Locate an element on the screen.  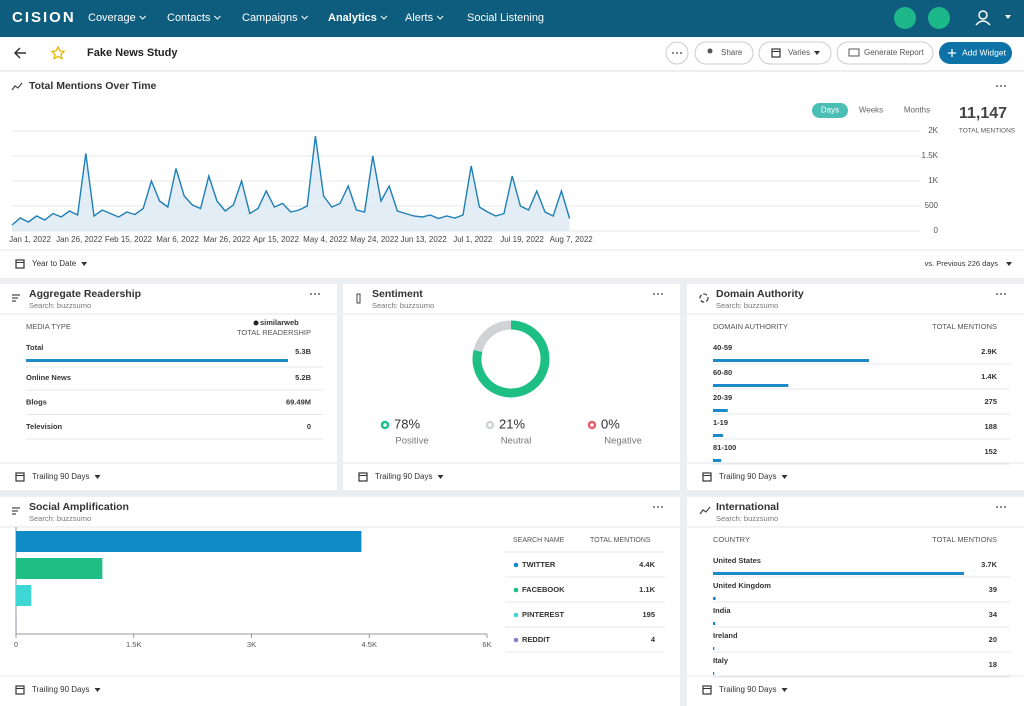
column-header: SEARCH NAME is located at coordinates (539, 540).